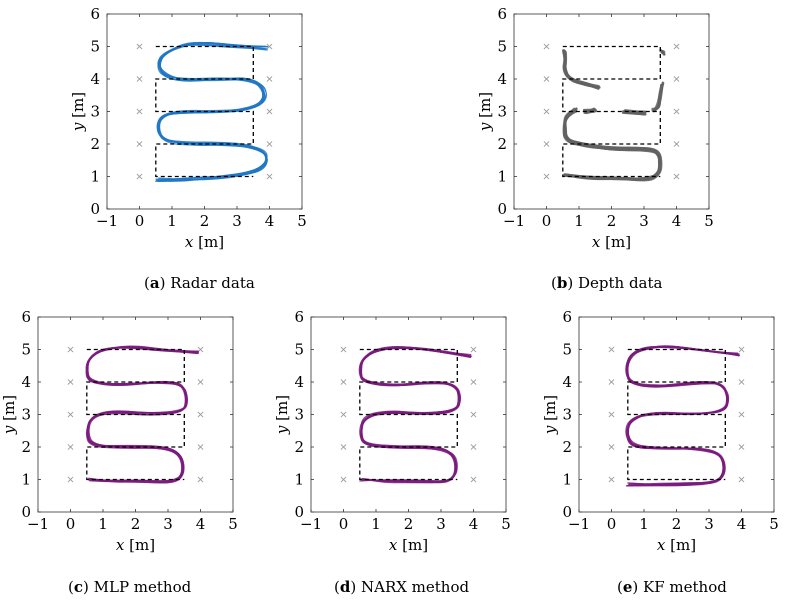 Image resolution: width=790 pixels, height=602 pixels. Describe the element at coordinates (627, 587) in the screenshot. I see `caption-e-letter: e` at that location.